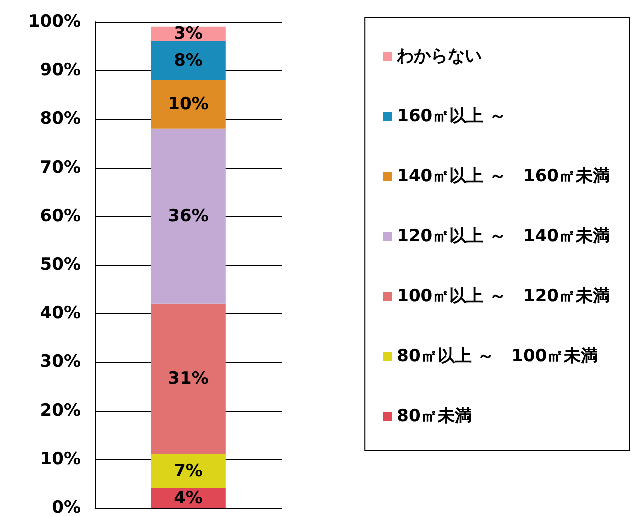 The width and height of the screenshot is (634, 517). What do you see at coordinates (60, 119) in the screenshot?
I see `y-tick-label: 80%` at bounding box center [60, 119].